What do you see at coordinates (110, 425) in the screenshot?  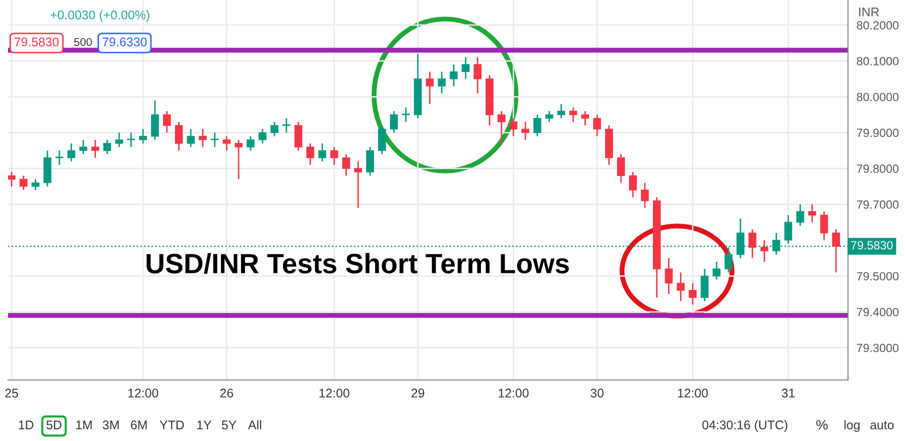 I see `text: 3M` at bounding box center [110, 425].